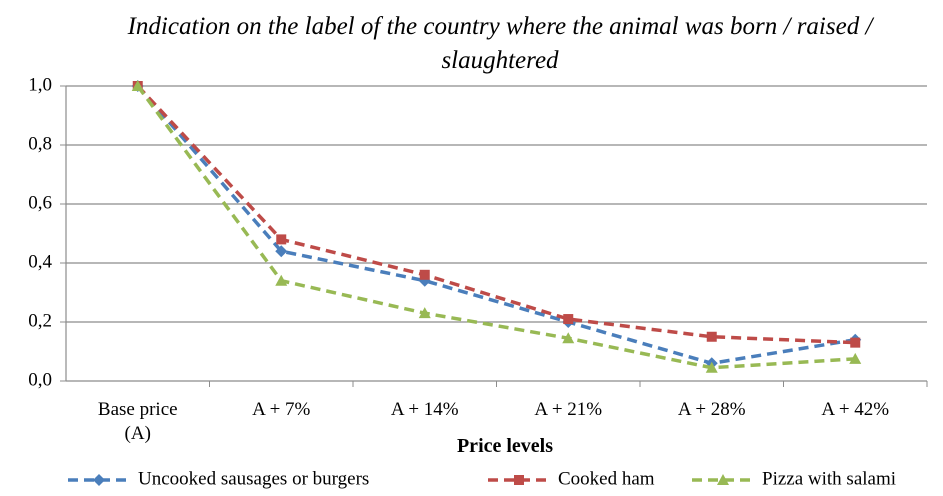  Describe the element at coordinates (855, 409) in the screenshot. I see `x-tick-label: A + 42%` at that location.